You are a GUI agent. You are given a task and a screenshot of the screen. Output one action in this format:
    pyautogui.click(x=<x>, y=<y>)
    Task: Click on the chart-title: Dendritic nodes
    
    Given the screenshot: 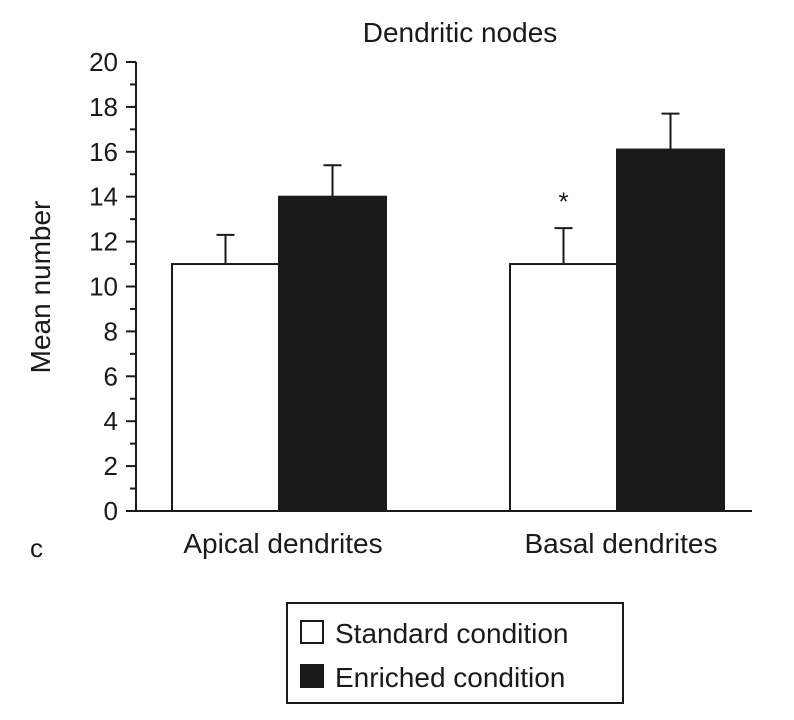 What is the action you would take?
    pyautogui.click(x=460, y=32)
    